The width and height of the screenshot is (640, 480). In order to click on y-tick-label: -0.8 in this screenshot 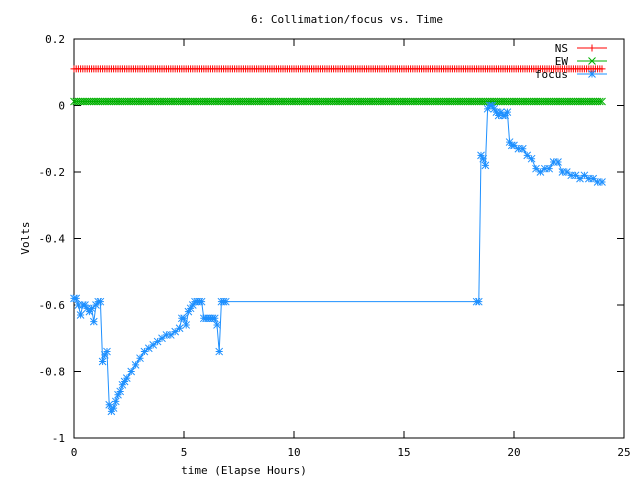, I will do `click(52, 372)`.